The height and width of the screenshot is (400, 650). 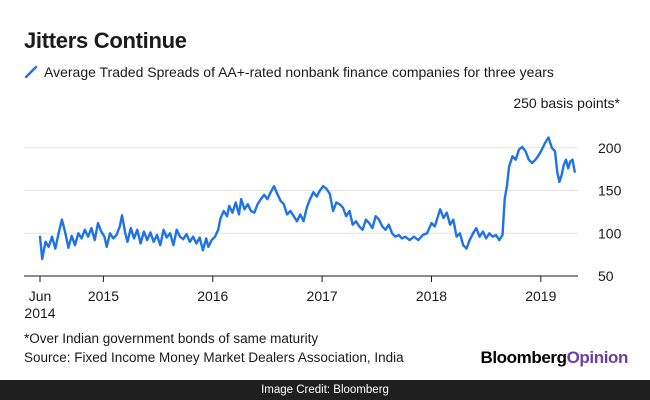 I want to click on y-tick-label: 200, so click(x=610, y=148).